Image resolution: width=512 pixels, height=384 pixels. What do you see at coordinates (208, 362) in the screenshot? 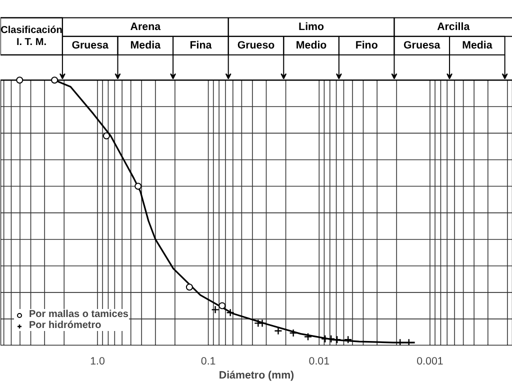
I see `x-tick-label: 0.1` at bounding box center [208, 362].